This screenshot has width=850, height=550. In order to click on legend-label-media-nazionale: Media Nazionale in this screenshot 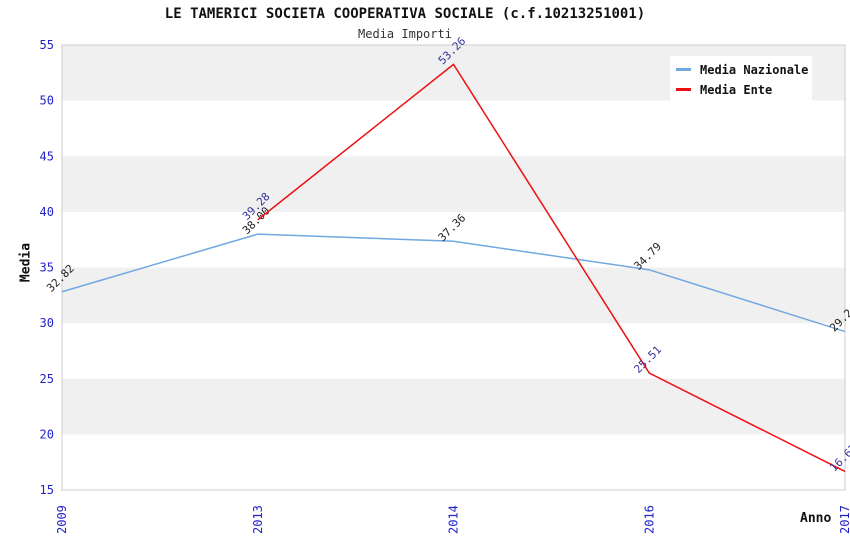, I will do `click(754, 69)`.